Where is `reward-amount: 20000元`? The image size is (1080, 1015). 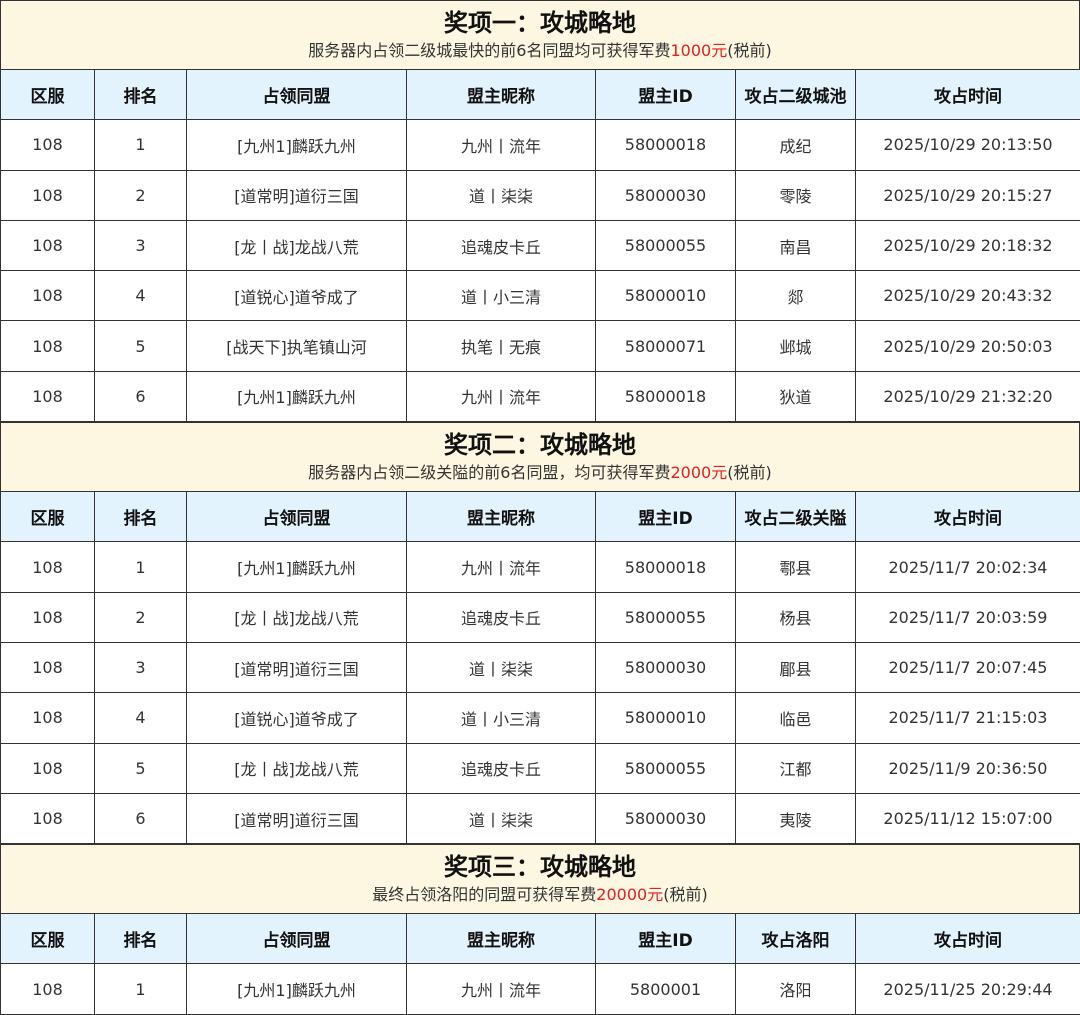 reward-amount: 20000元 is located at coordinates (629, 894).